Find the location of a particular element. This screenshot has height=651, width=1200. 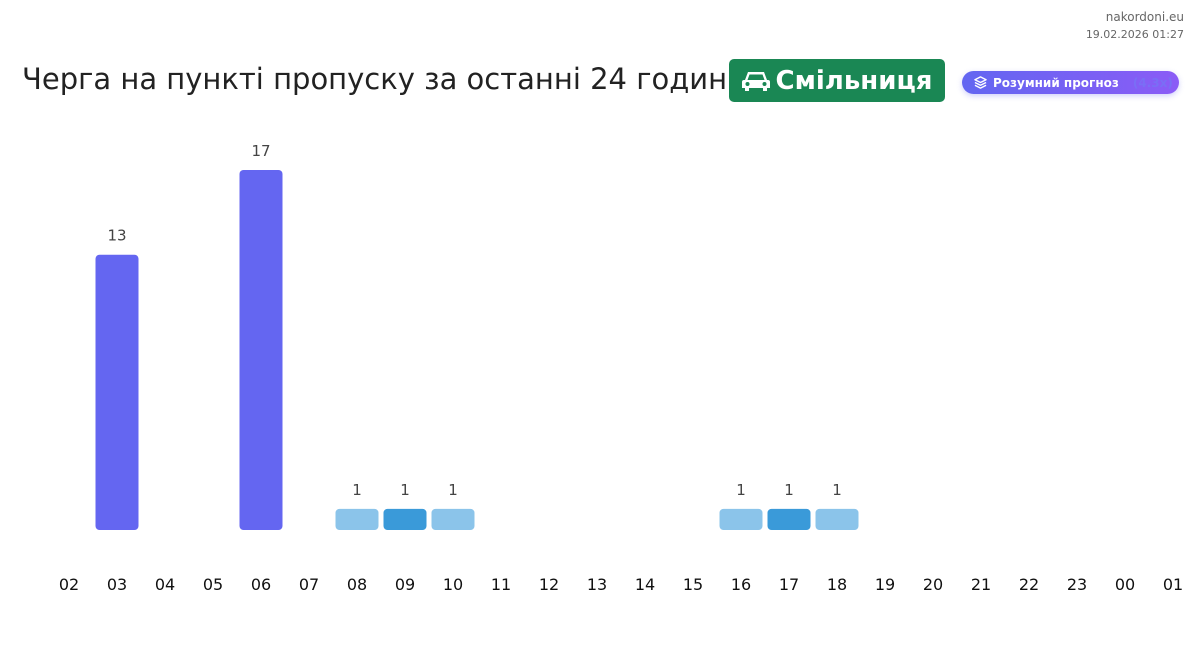

car-icon is located at coordinates (755, 81).